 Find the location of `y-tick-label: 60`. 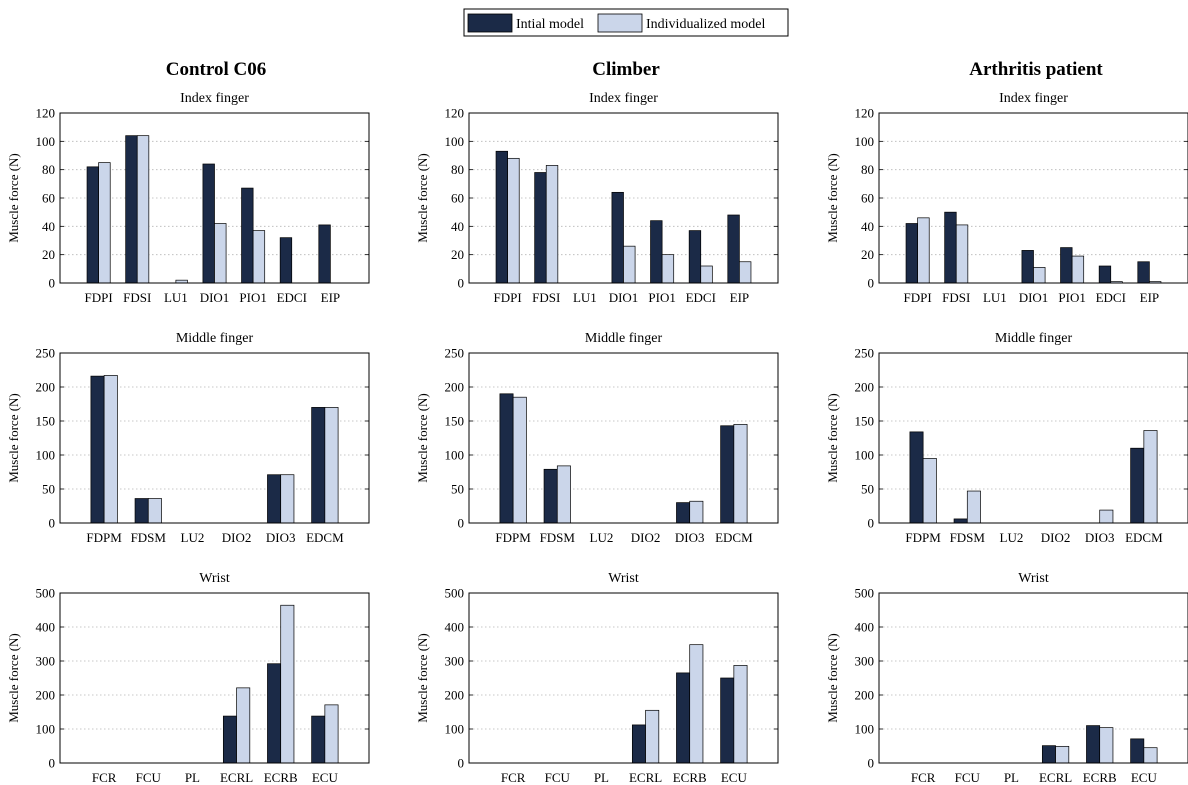

y-tick-label: 60 is located at coordinates (48, 198).